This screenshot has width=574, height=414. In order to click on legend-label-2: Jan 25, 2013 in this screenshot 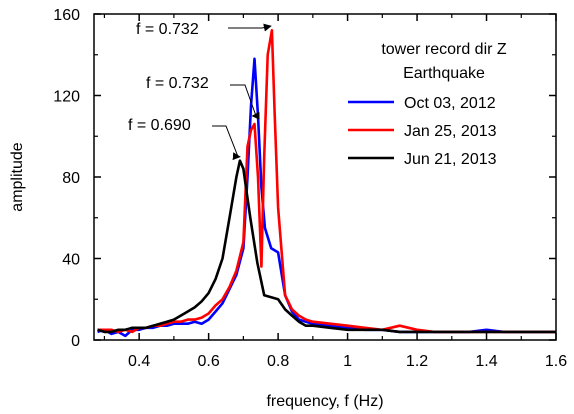, I will do `click(450, 131)`.